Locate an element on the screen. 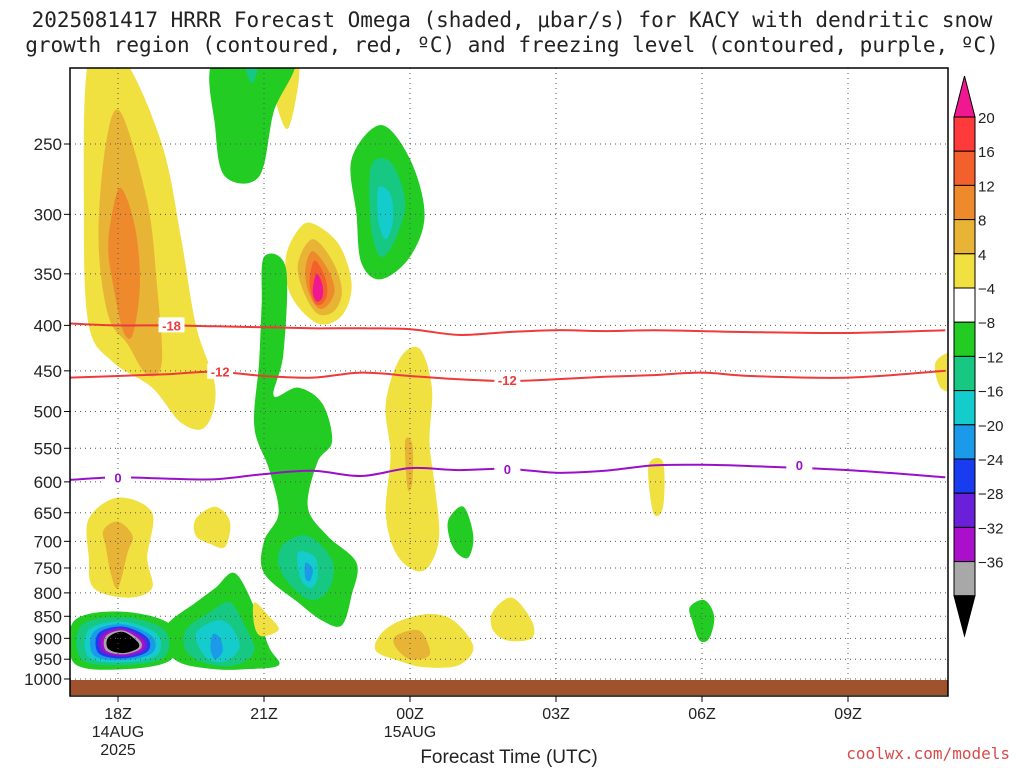 Image resolution: width=1024 pixels, height=768 pixels. freezing-label-c: 0 is located at coordinates (799, 464).